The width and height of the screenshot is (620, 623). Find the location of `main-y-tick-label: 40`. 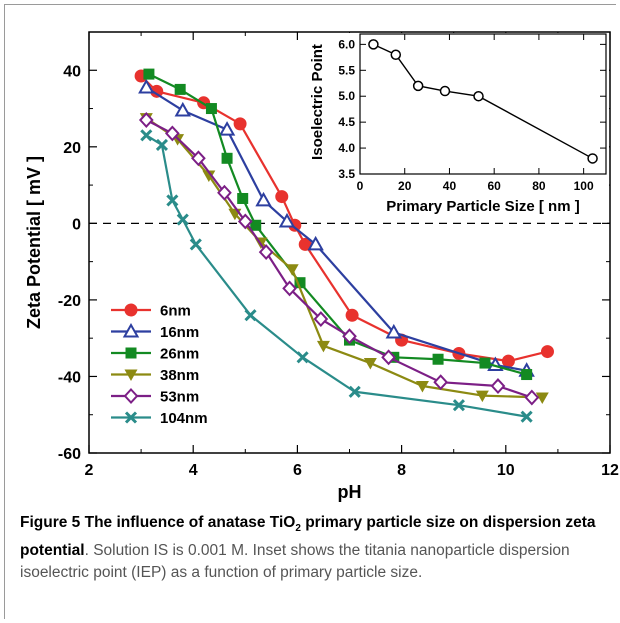

main-y-tick-label: 40 is located at coordinates (72, 71).